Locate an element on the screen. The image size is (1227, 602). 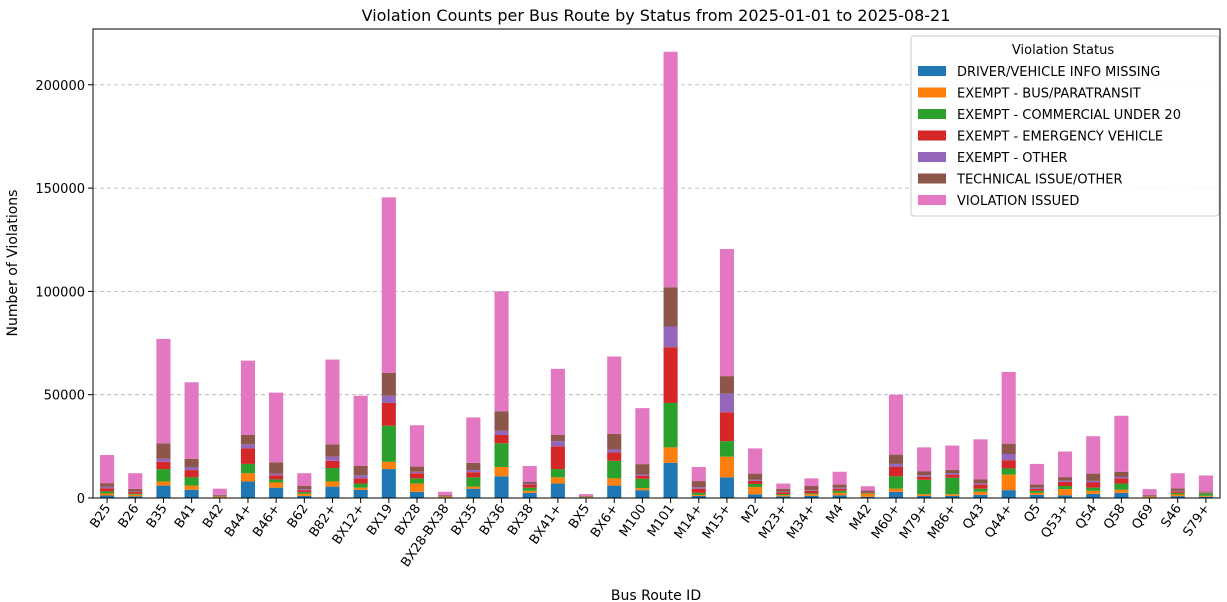
legend-label: EXEMPT - OTHER is located at coordinates (1012, 158).